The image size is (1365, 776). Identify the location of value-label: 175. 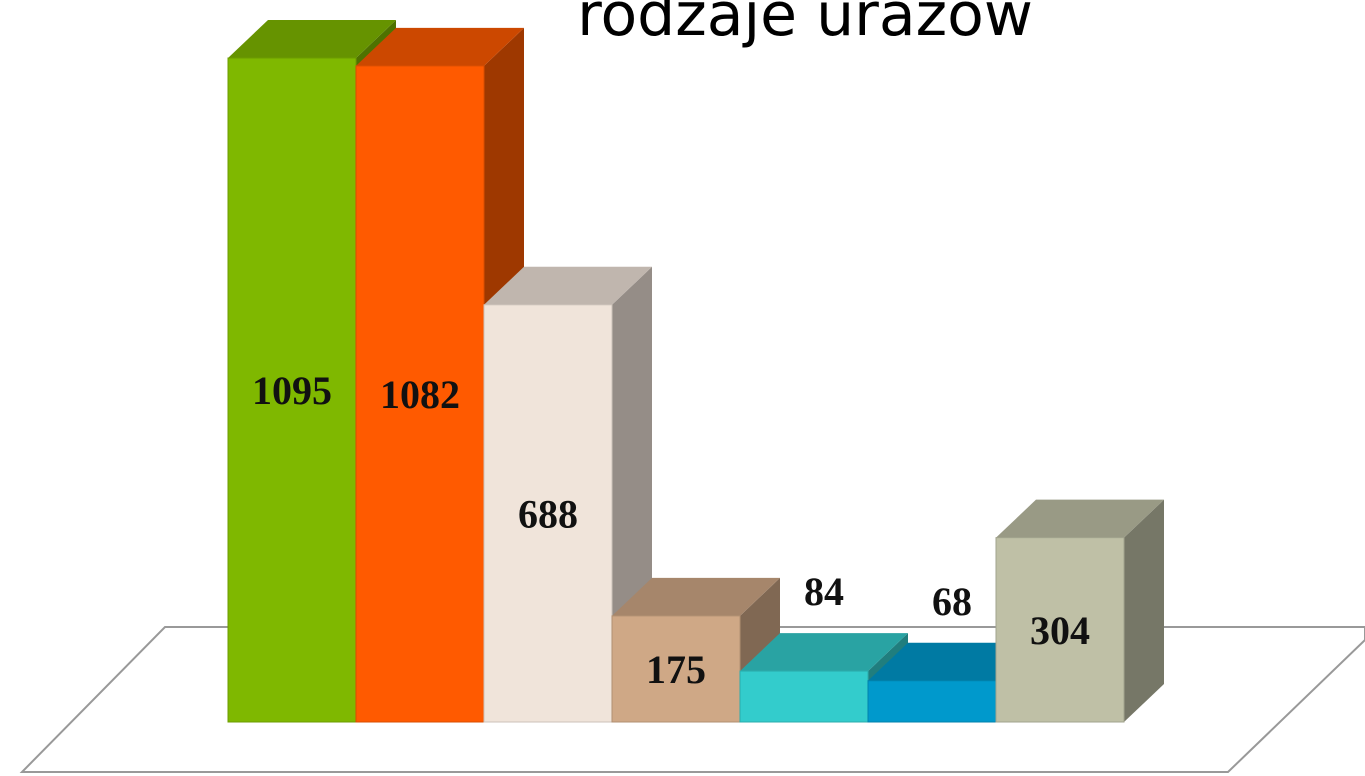
(676, 669).